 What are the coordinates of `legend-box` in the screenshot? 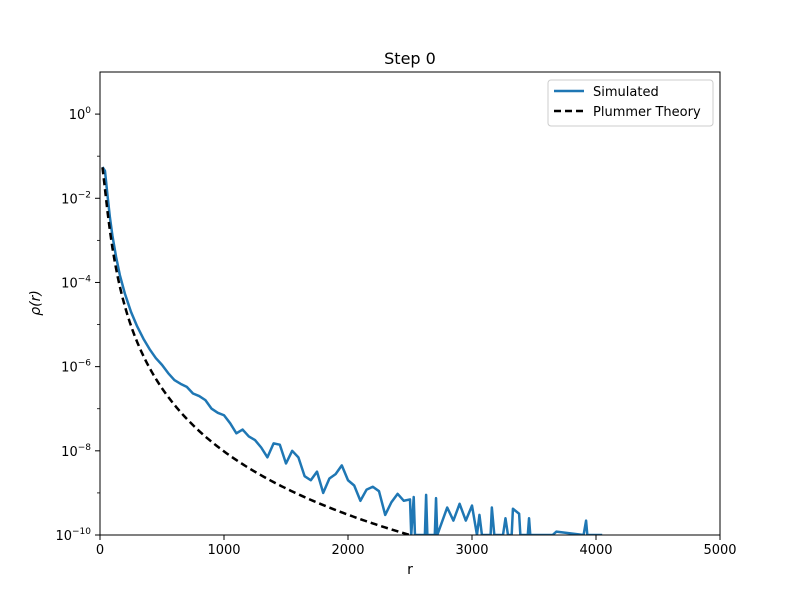 It's located at (630, 103).